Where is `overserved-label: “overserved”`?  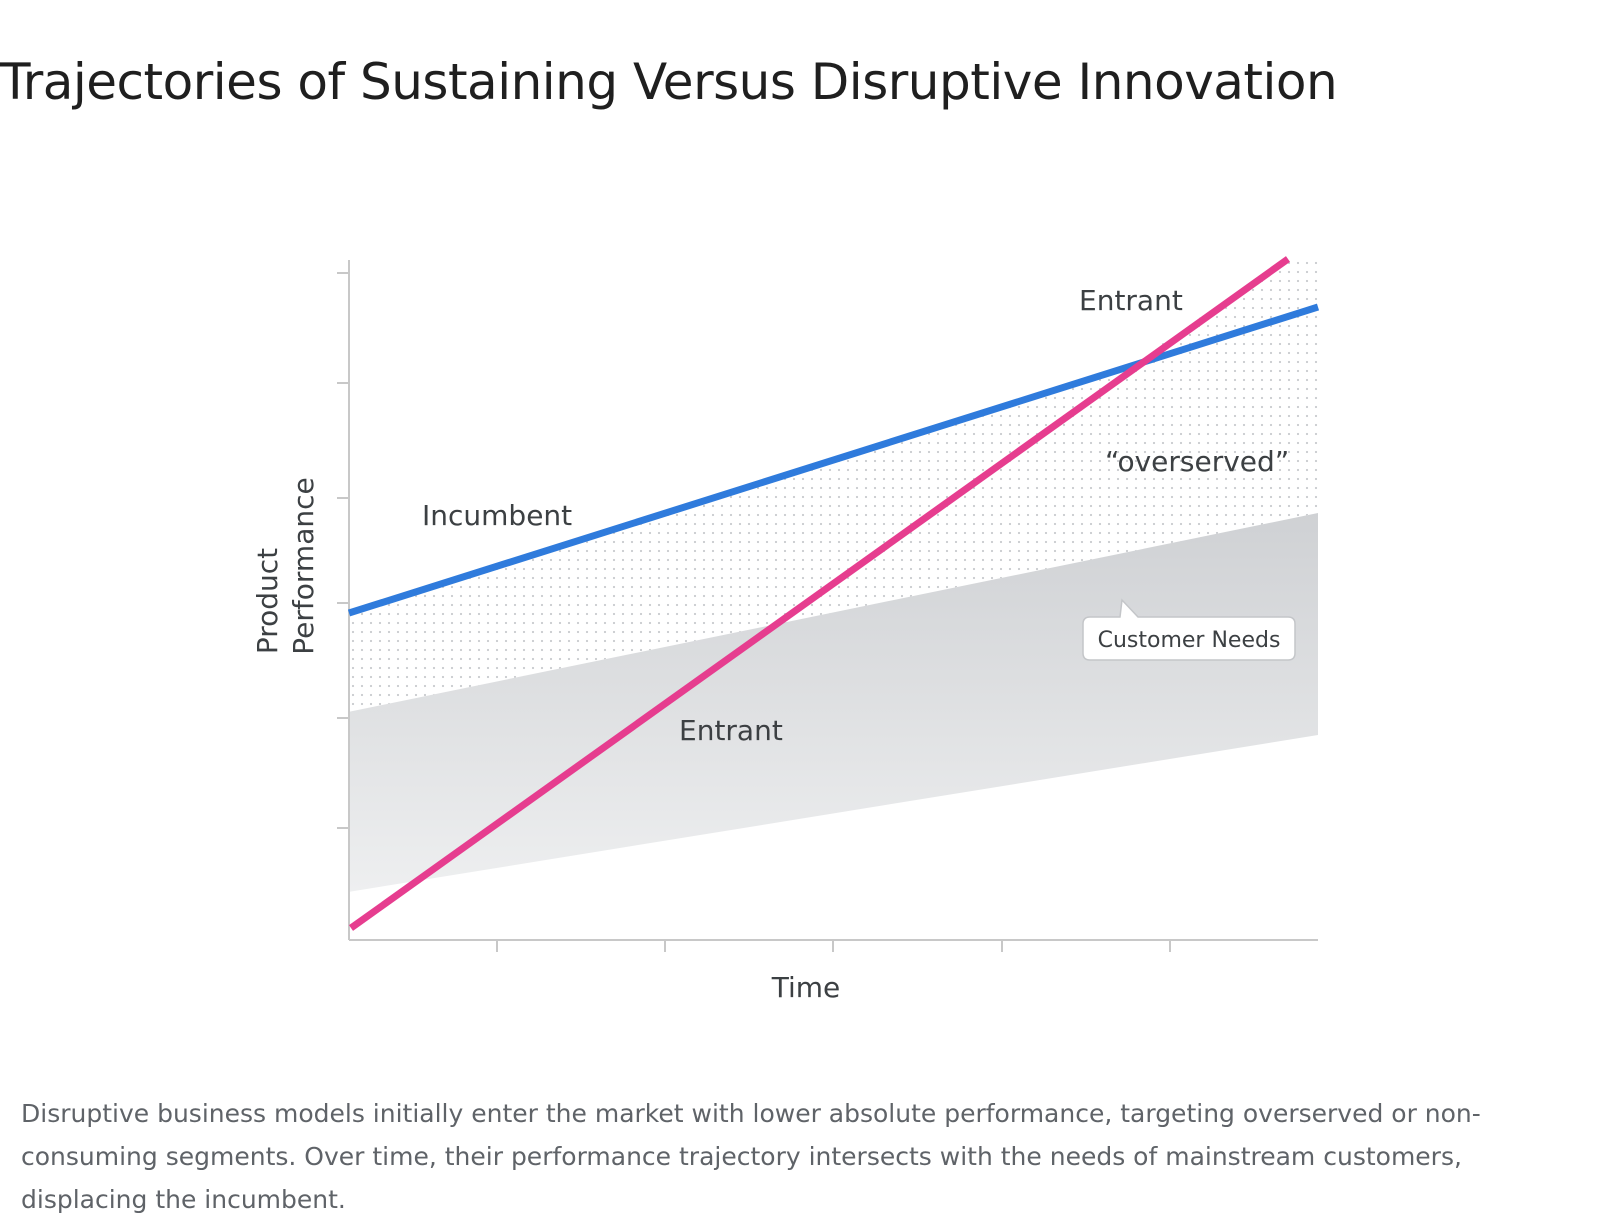 overserved-label: “overserved” is located at coordinates (1197, 461).